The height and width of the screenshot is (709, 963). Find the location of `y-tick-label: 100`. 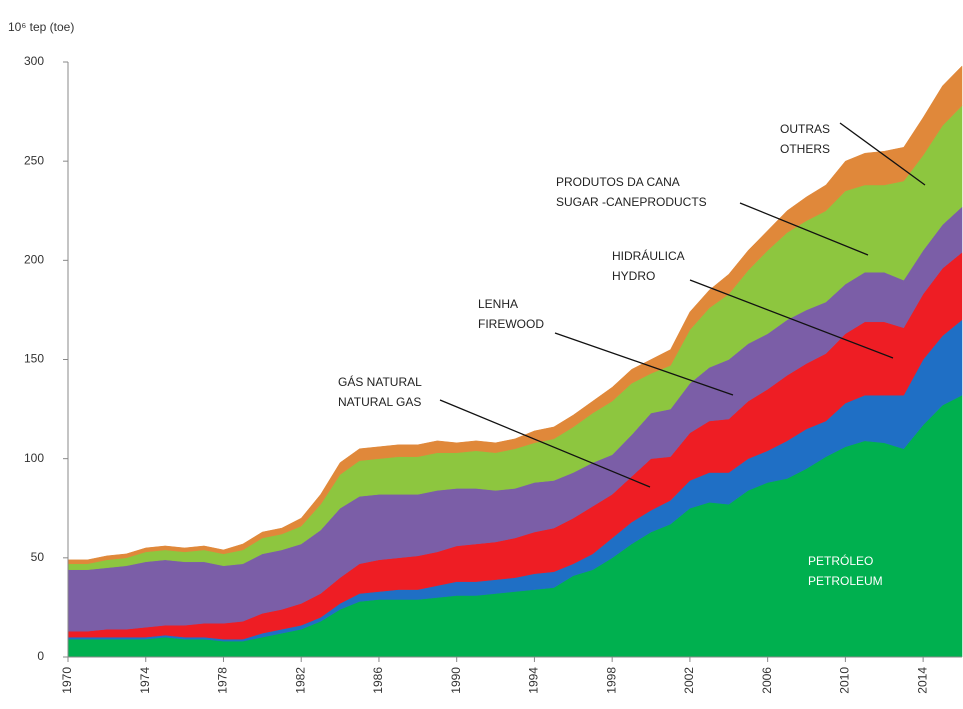

y-tick-label: 100 is located at coordinates (34, 458).